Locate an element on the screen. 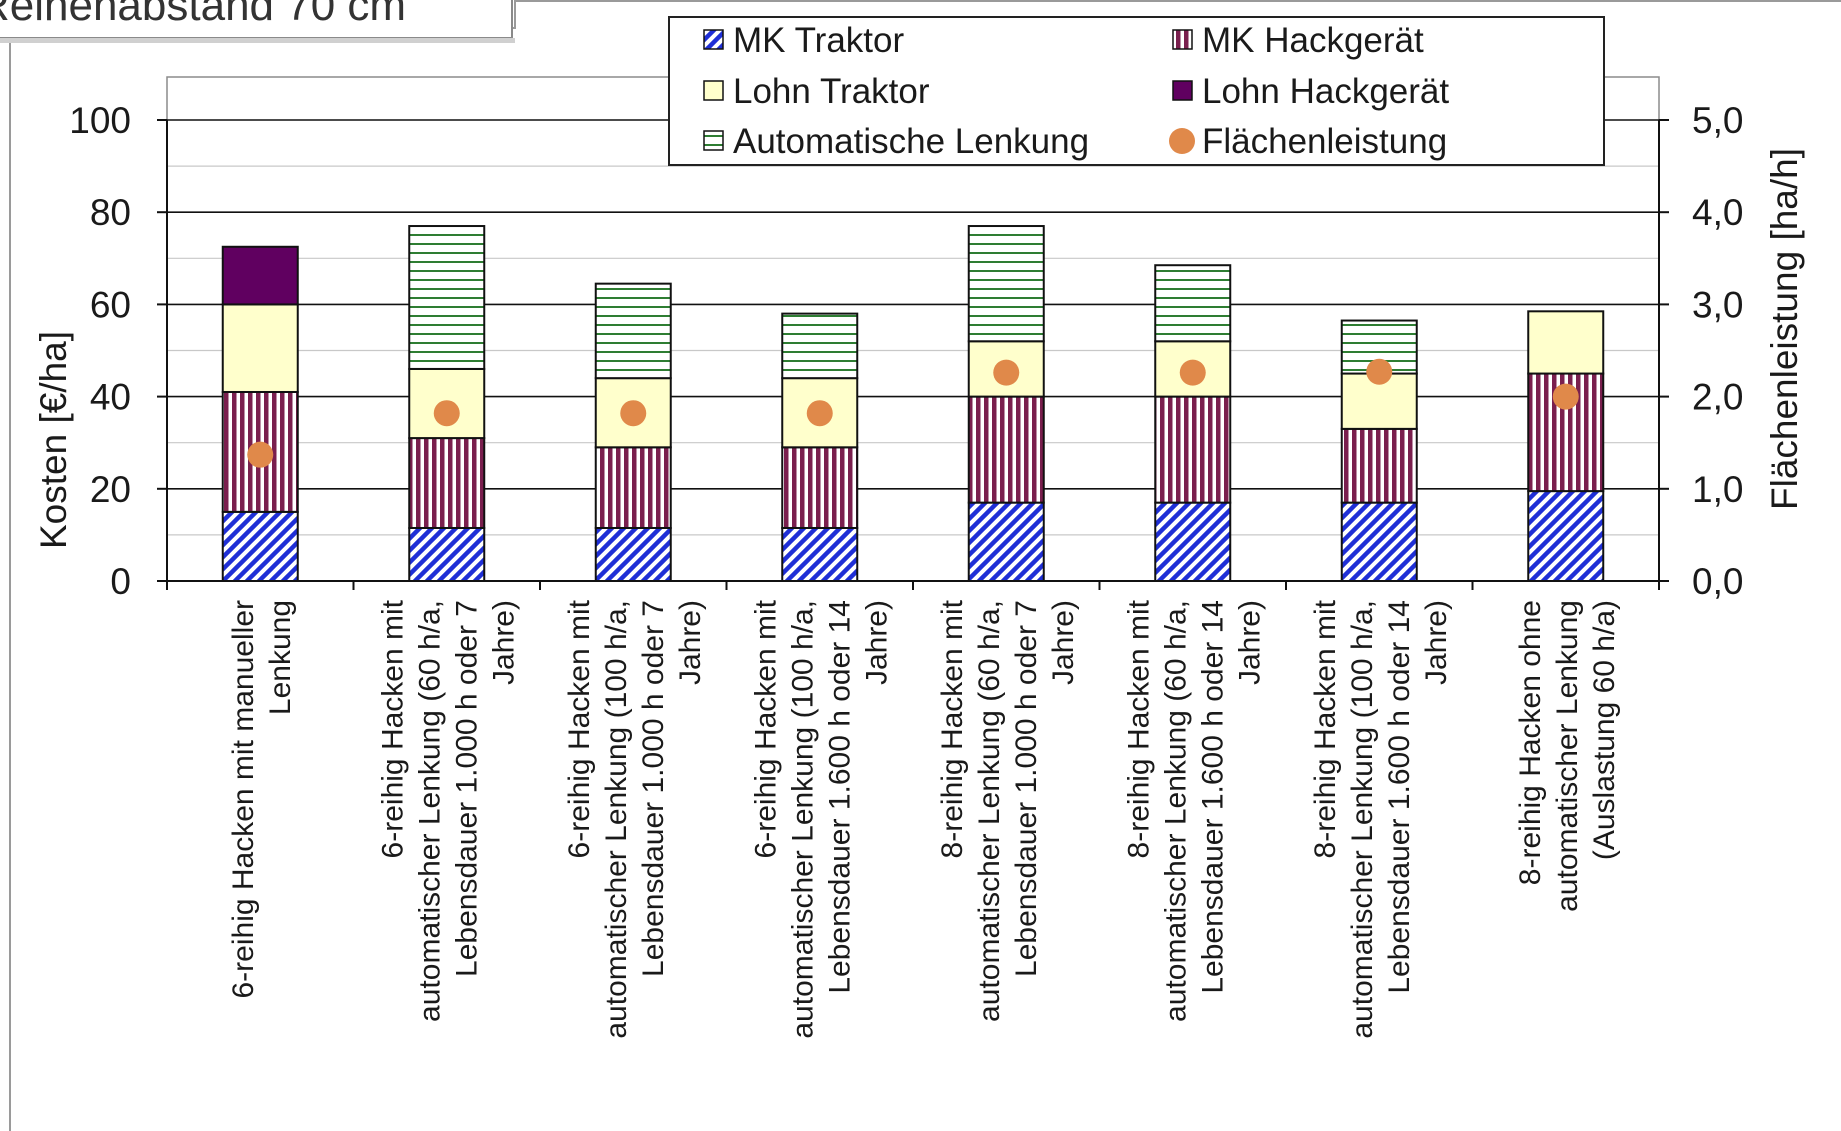 Image resolution: width=1841 pixels, height=1131 pixels. legend-swatch-mk-hackger-t is located at coordinates (1182, 39).